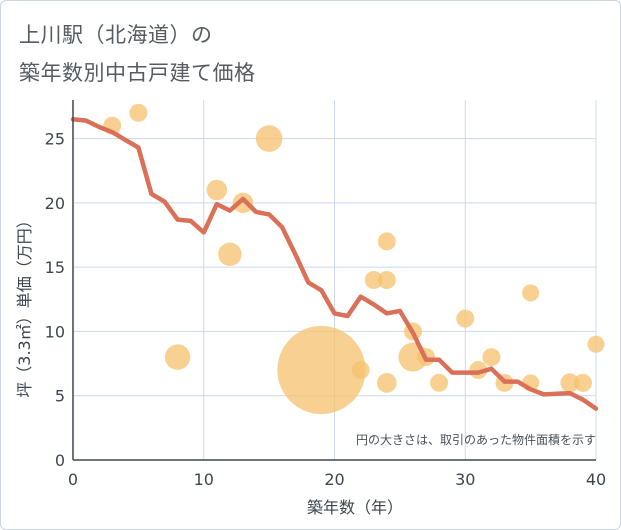 The width and height of the screenshot is (621, 530). What do you see at coordinates (60, 460) in the screenshot?
I see `y-tick-label: 0` at bounding box center [60, 460].